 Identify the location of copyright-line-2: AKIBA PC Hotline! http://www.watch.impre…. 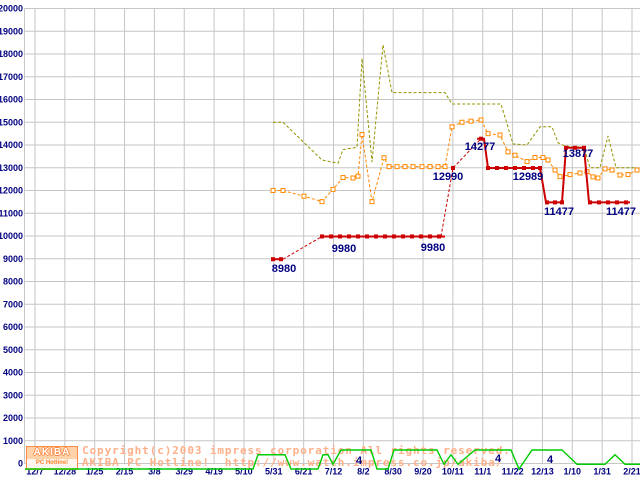
(293, 462).